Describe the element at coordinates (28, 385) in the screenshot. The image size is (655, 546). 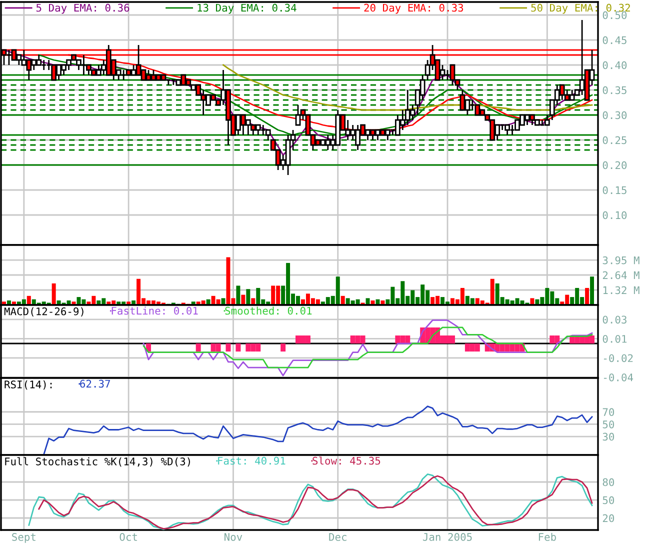
I see `chart-title: RSI(14):` at that location.